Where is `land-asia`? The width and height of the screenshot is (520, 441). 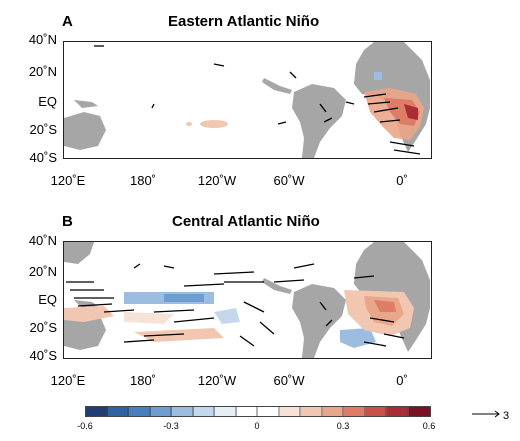
land-asia is located at coordinates (79, 253).